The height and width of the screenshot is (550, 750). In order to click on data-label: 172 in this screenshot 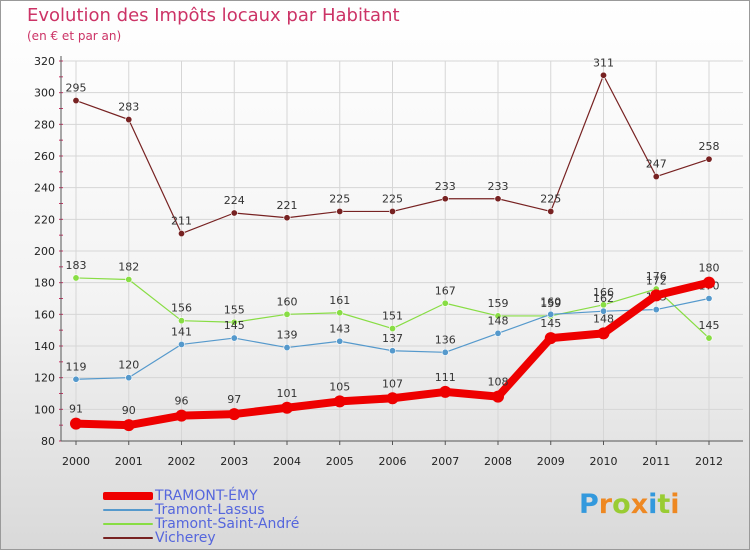, I will do `click(656, 280)`.